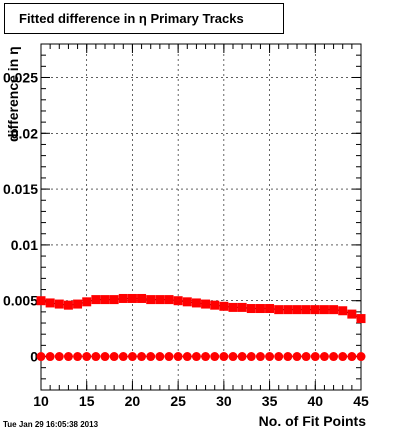 Image resolution: width=400 pixels, height=433 pixels. What do you see at coordinates (178, 401) in the screenshot?
I see `x-tick-label: 25` at bounding box center [178, 401].